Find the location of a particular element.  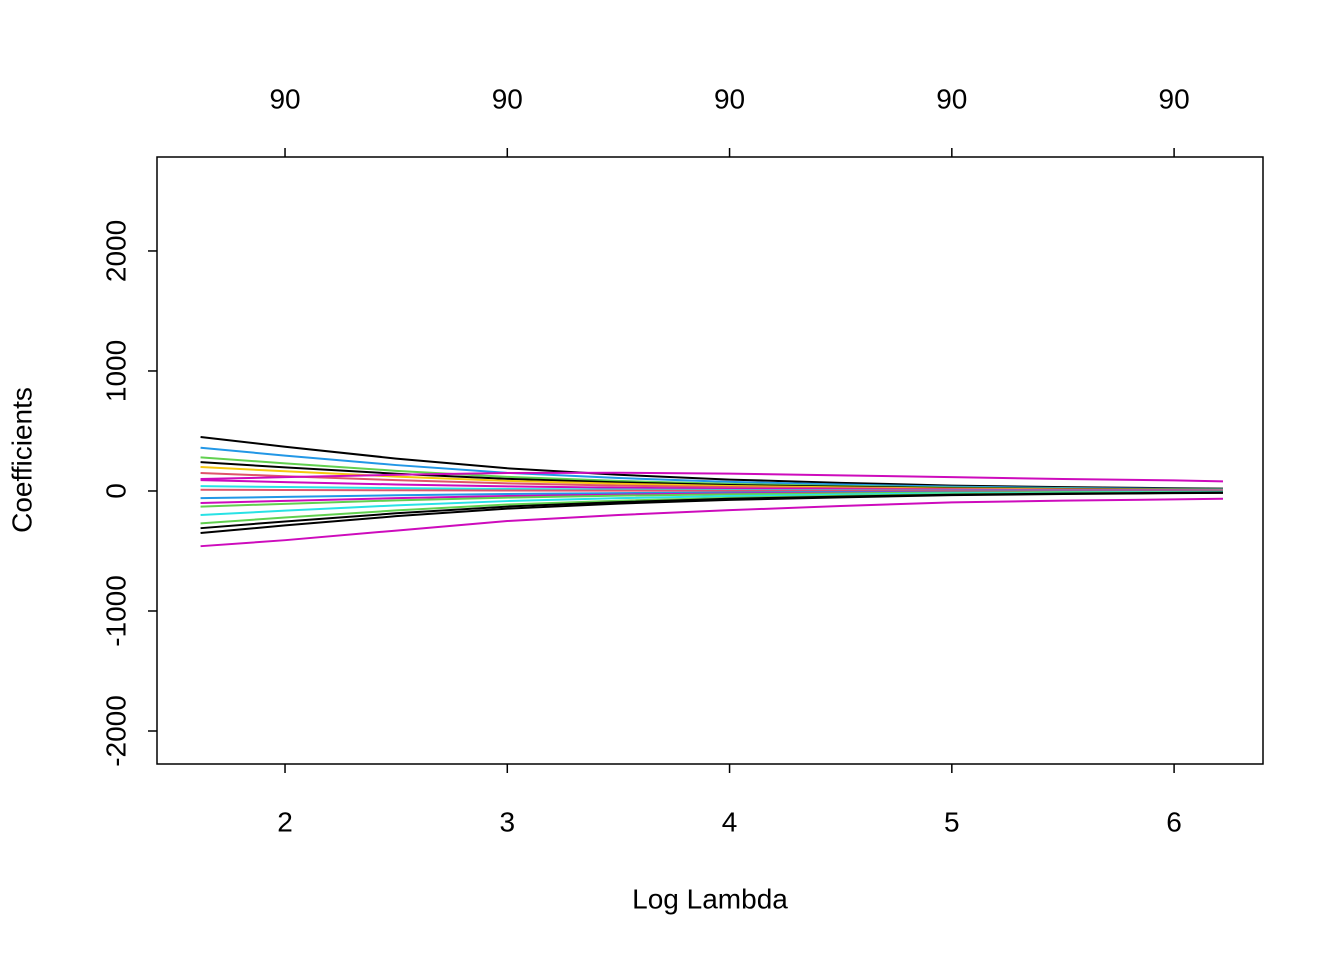

y-tick-label: -1000 is located at coordinates (115, 611).